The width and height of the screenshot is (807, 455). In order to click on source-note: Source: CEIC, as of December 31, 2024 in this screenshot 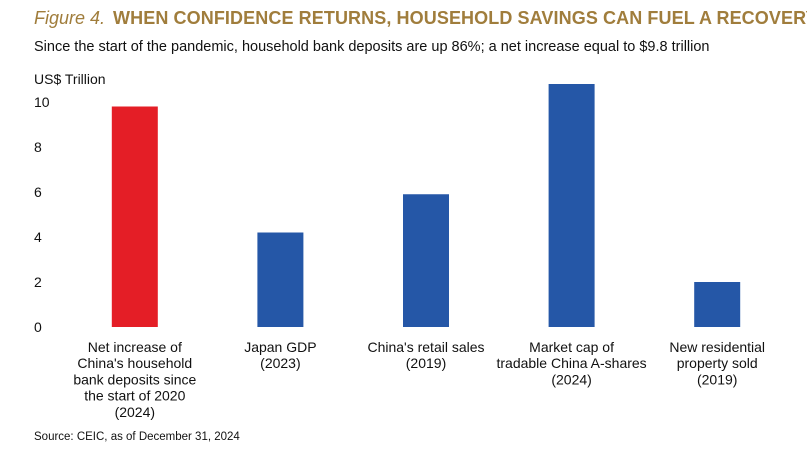, I will do `click(137, 437)`.